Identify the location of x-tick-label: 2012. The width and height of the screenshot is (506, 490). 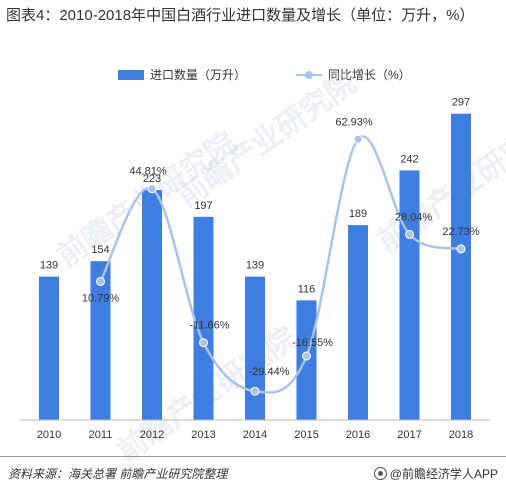
(152, 435).